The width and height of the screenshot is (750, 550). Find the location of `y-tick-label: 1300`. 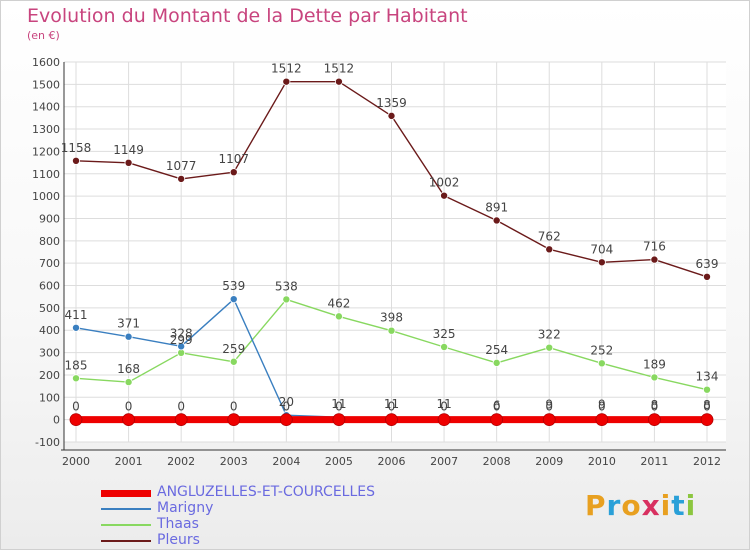

y-tick-label: 1300 is located at coordinates (46, 129).